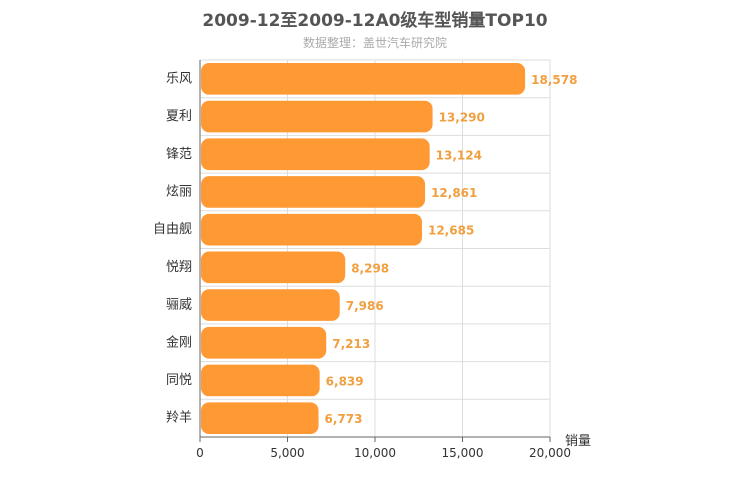  What do you see at coordinates (374, 43) in the screenshot?
I see `chart-subtitle: 数据整理：盖世汽车研究院` at bounding box center [374, 43].